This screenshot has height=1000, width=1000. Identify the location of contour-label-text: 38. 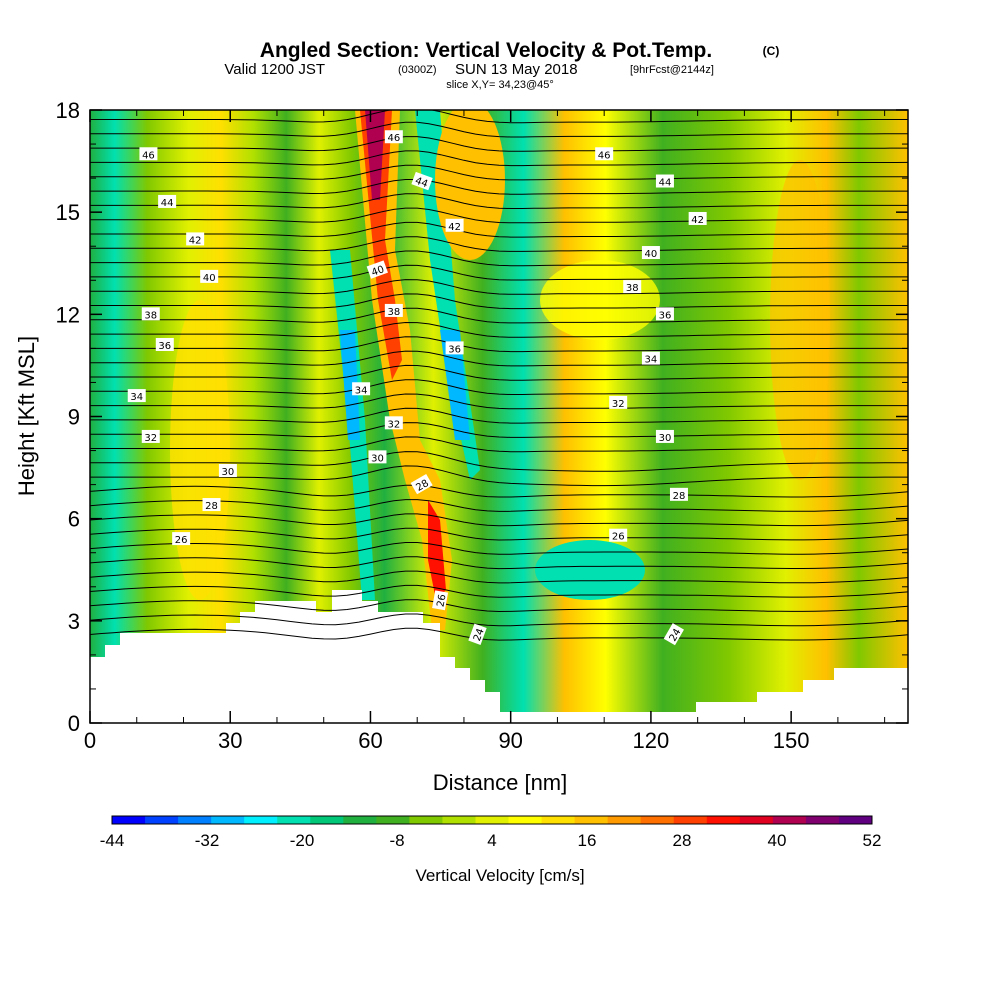
(393, 312).